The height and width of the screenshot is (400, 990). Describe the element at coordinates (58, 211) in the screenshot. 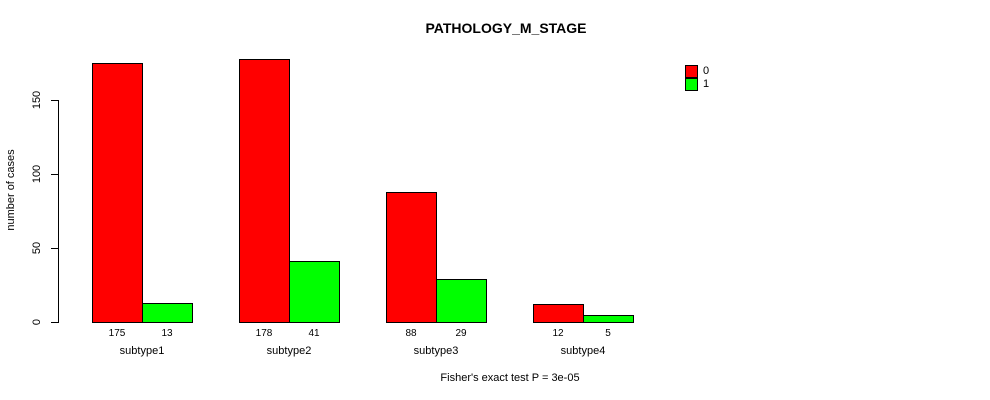

I see `y-axis-line` at that location.